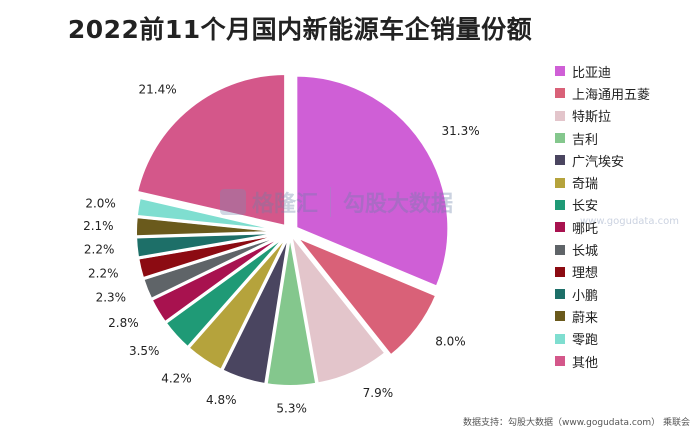 This screenshot has width=700, height=434. I want to click on pie-slice-label: 2.1%, so click(98, 226).